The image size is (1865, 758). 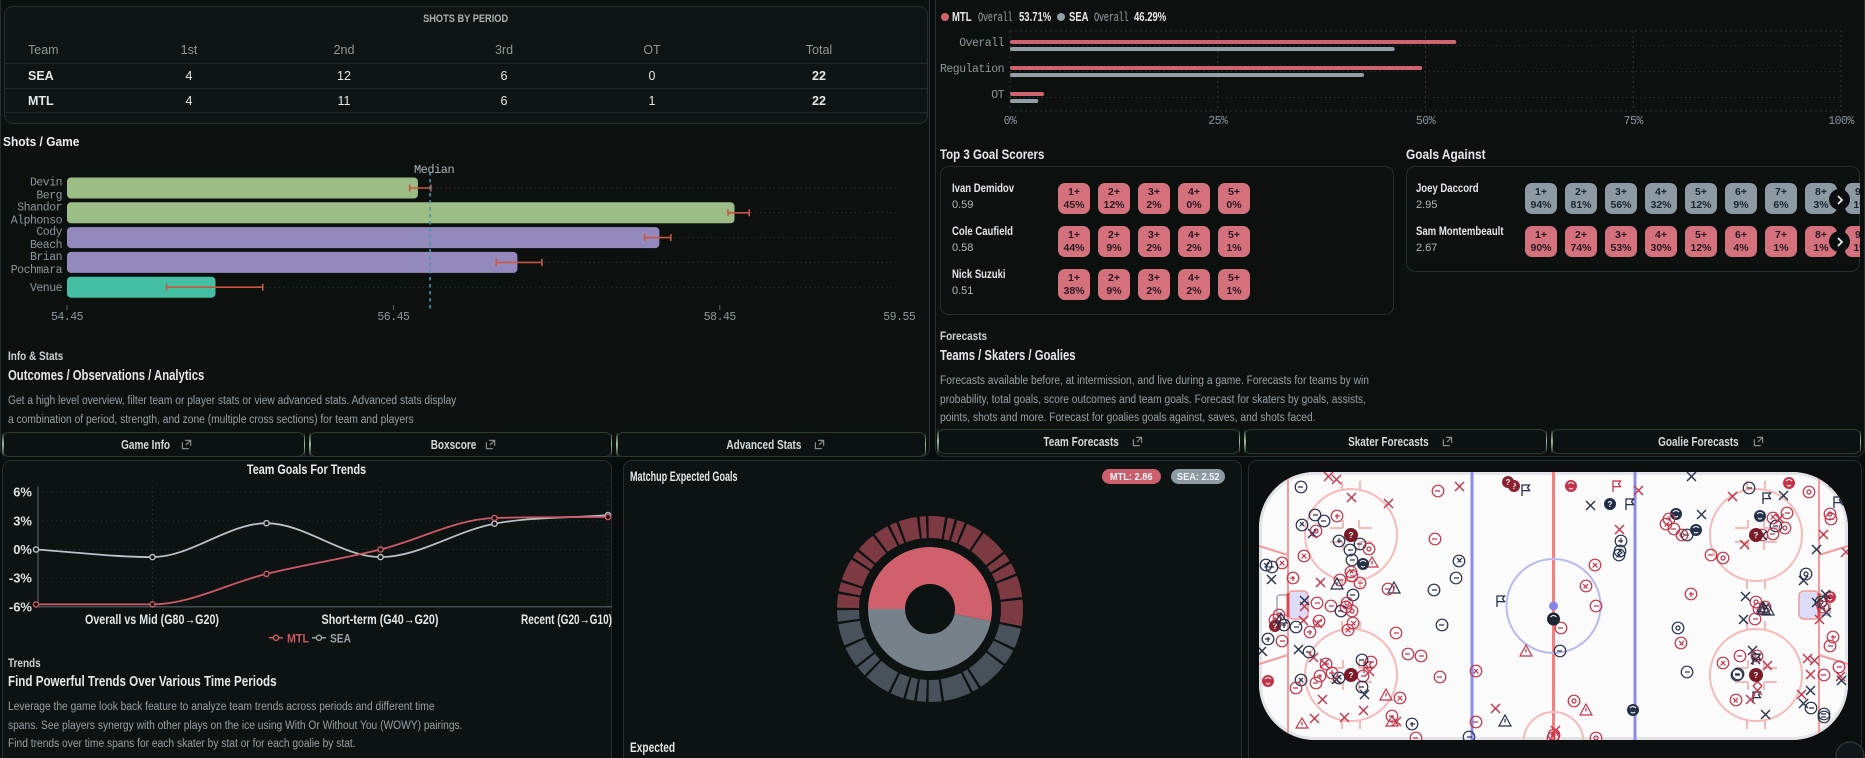 What do you see at coordinates (39, 207) in the screenshot?
I see `svg-text: Shandor` at bounding box center [39, 207].